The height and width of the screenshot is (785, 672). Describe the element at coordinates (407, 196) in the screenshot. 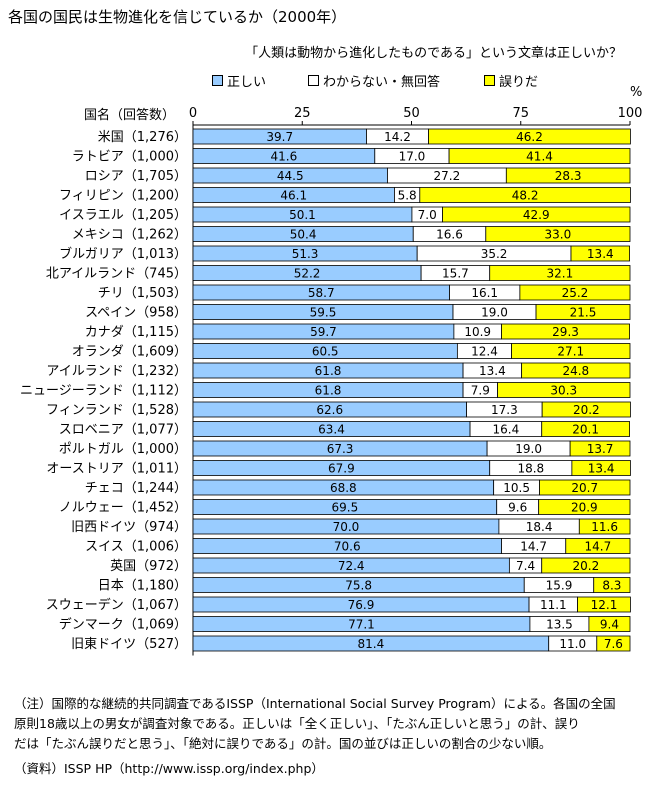

I see `data-label: 5.8` at that location.